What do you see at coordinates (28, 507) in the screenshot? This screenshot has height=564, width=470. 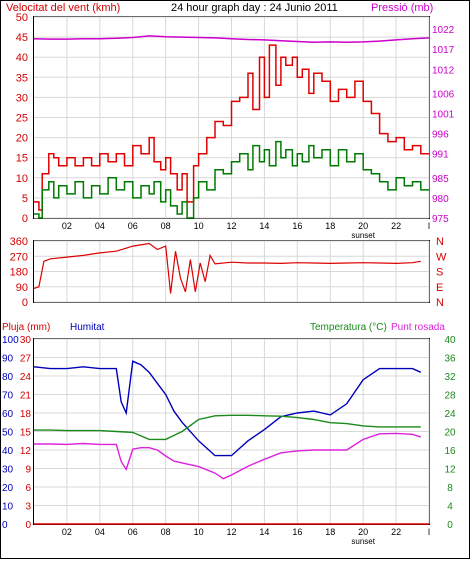 I see `rain-tick-label: 3` at bounding box center [28, 507].